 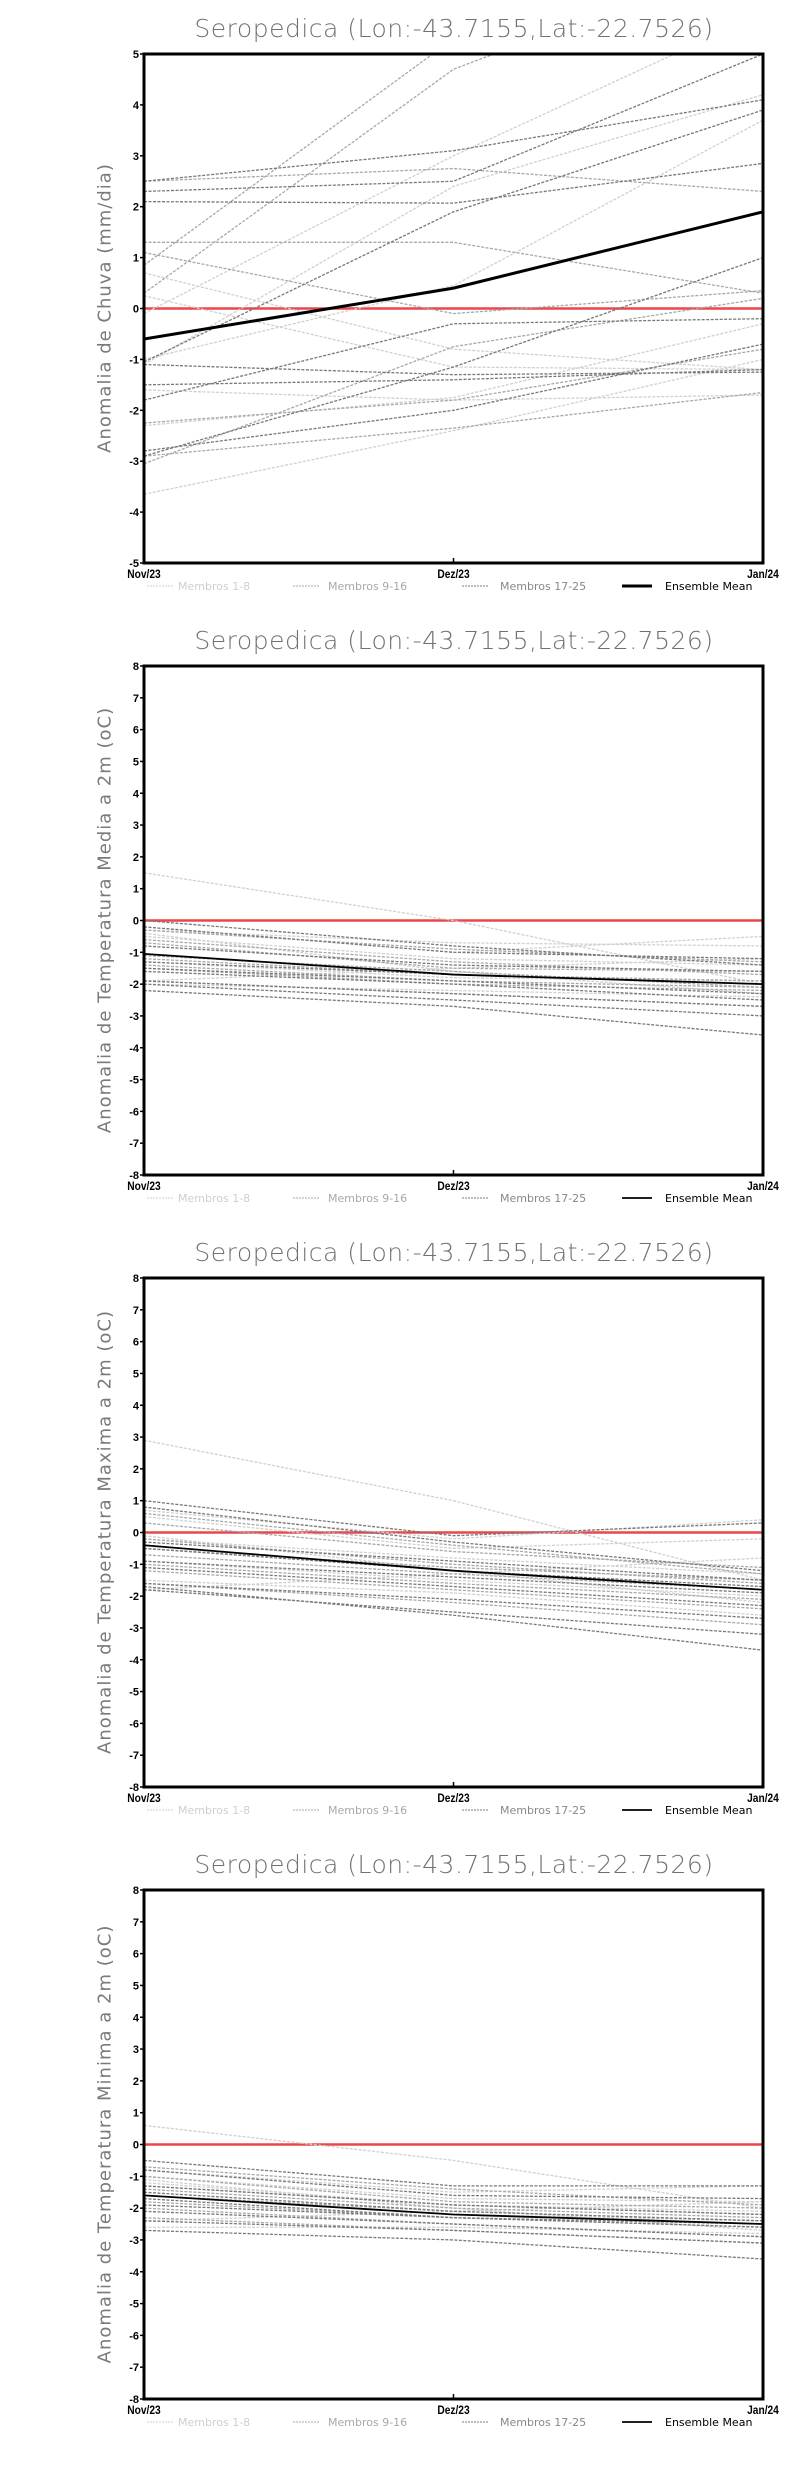 I want to click on y-tick-label: 4, so click(x=136, y=106).